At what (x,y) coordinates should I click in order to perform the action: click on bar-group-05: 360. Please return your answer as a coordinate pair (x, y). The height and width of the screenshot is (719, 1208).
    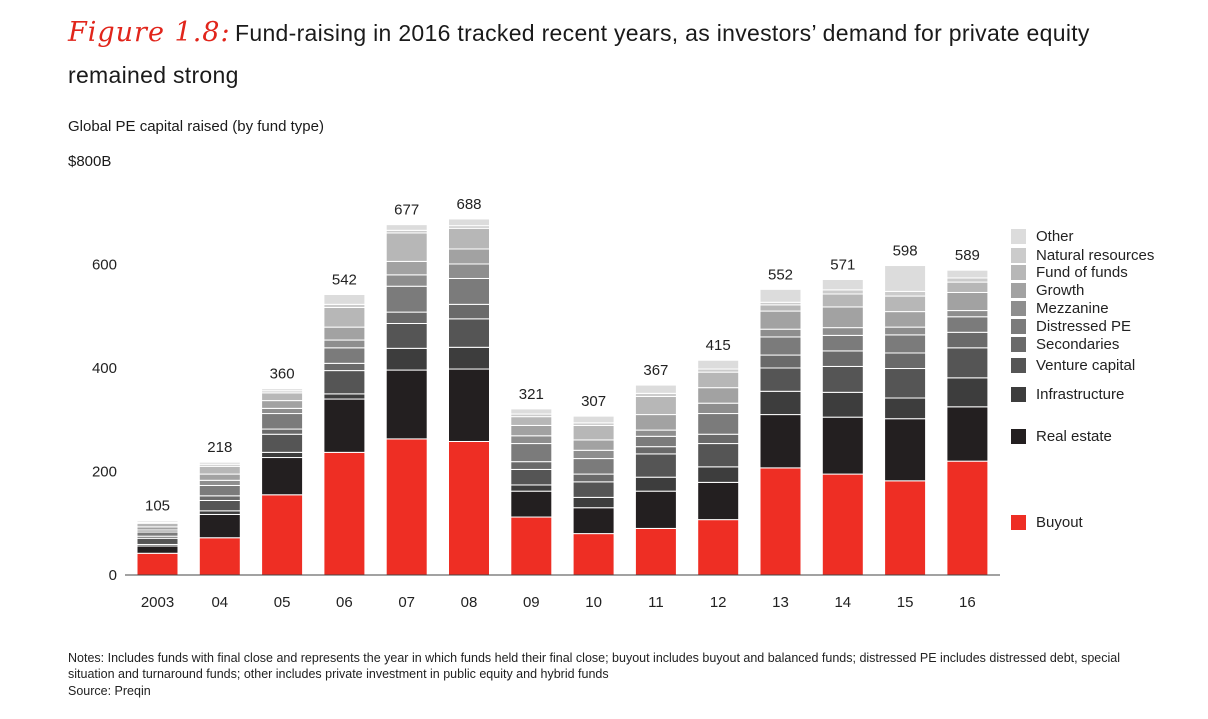
    Looking at the image, I should click on (282, 471).